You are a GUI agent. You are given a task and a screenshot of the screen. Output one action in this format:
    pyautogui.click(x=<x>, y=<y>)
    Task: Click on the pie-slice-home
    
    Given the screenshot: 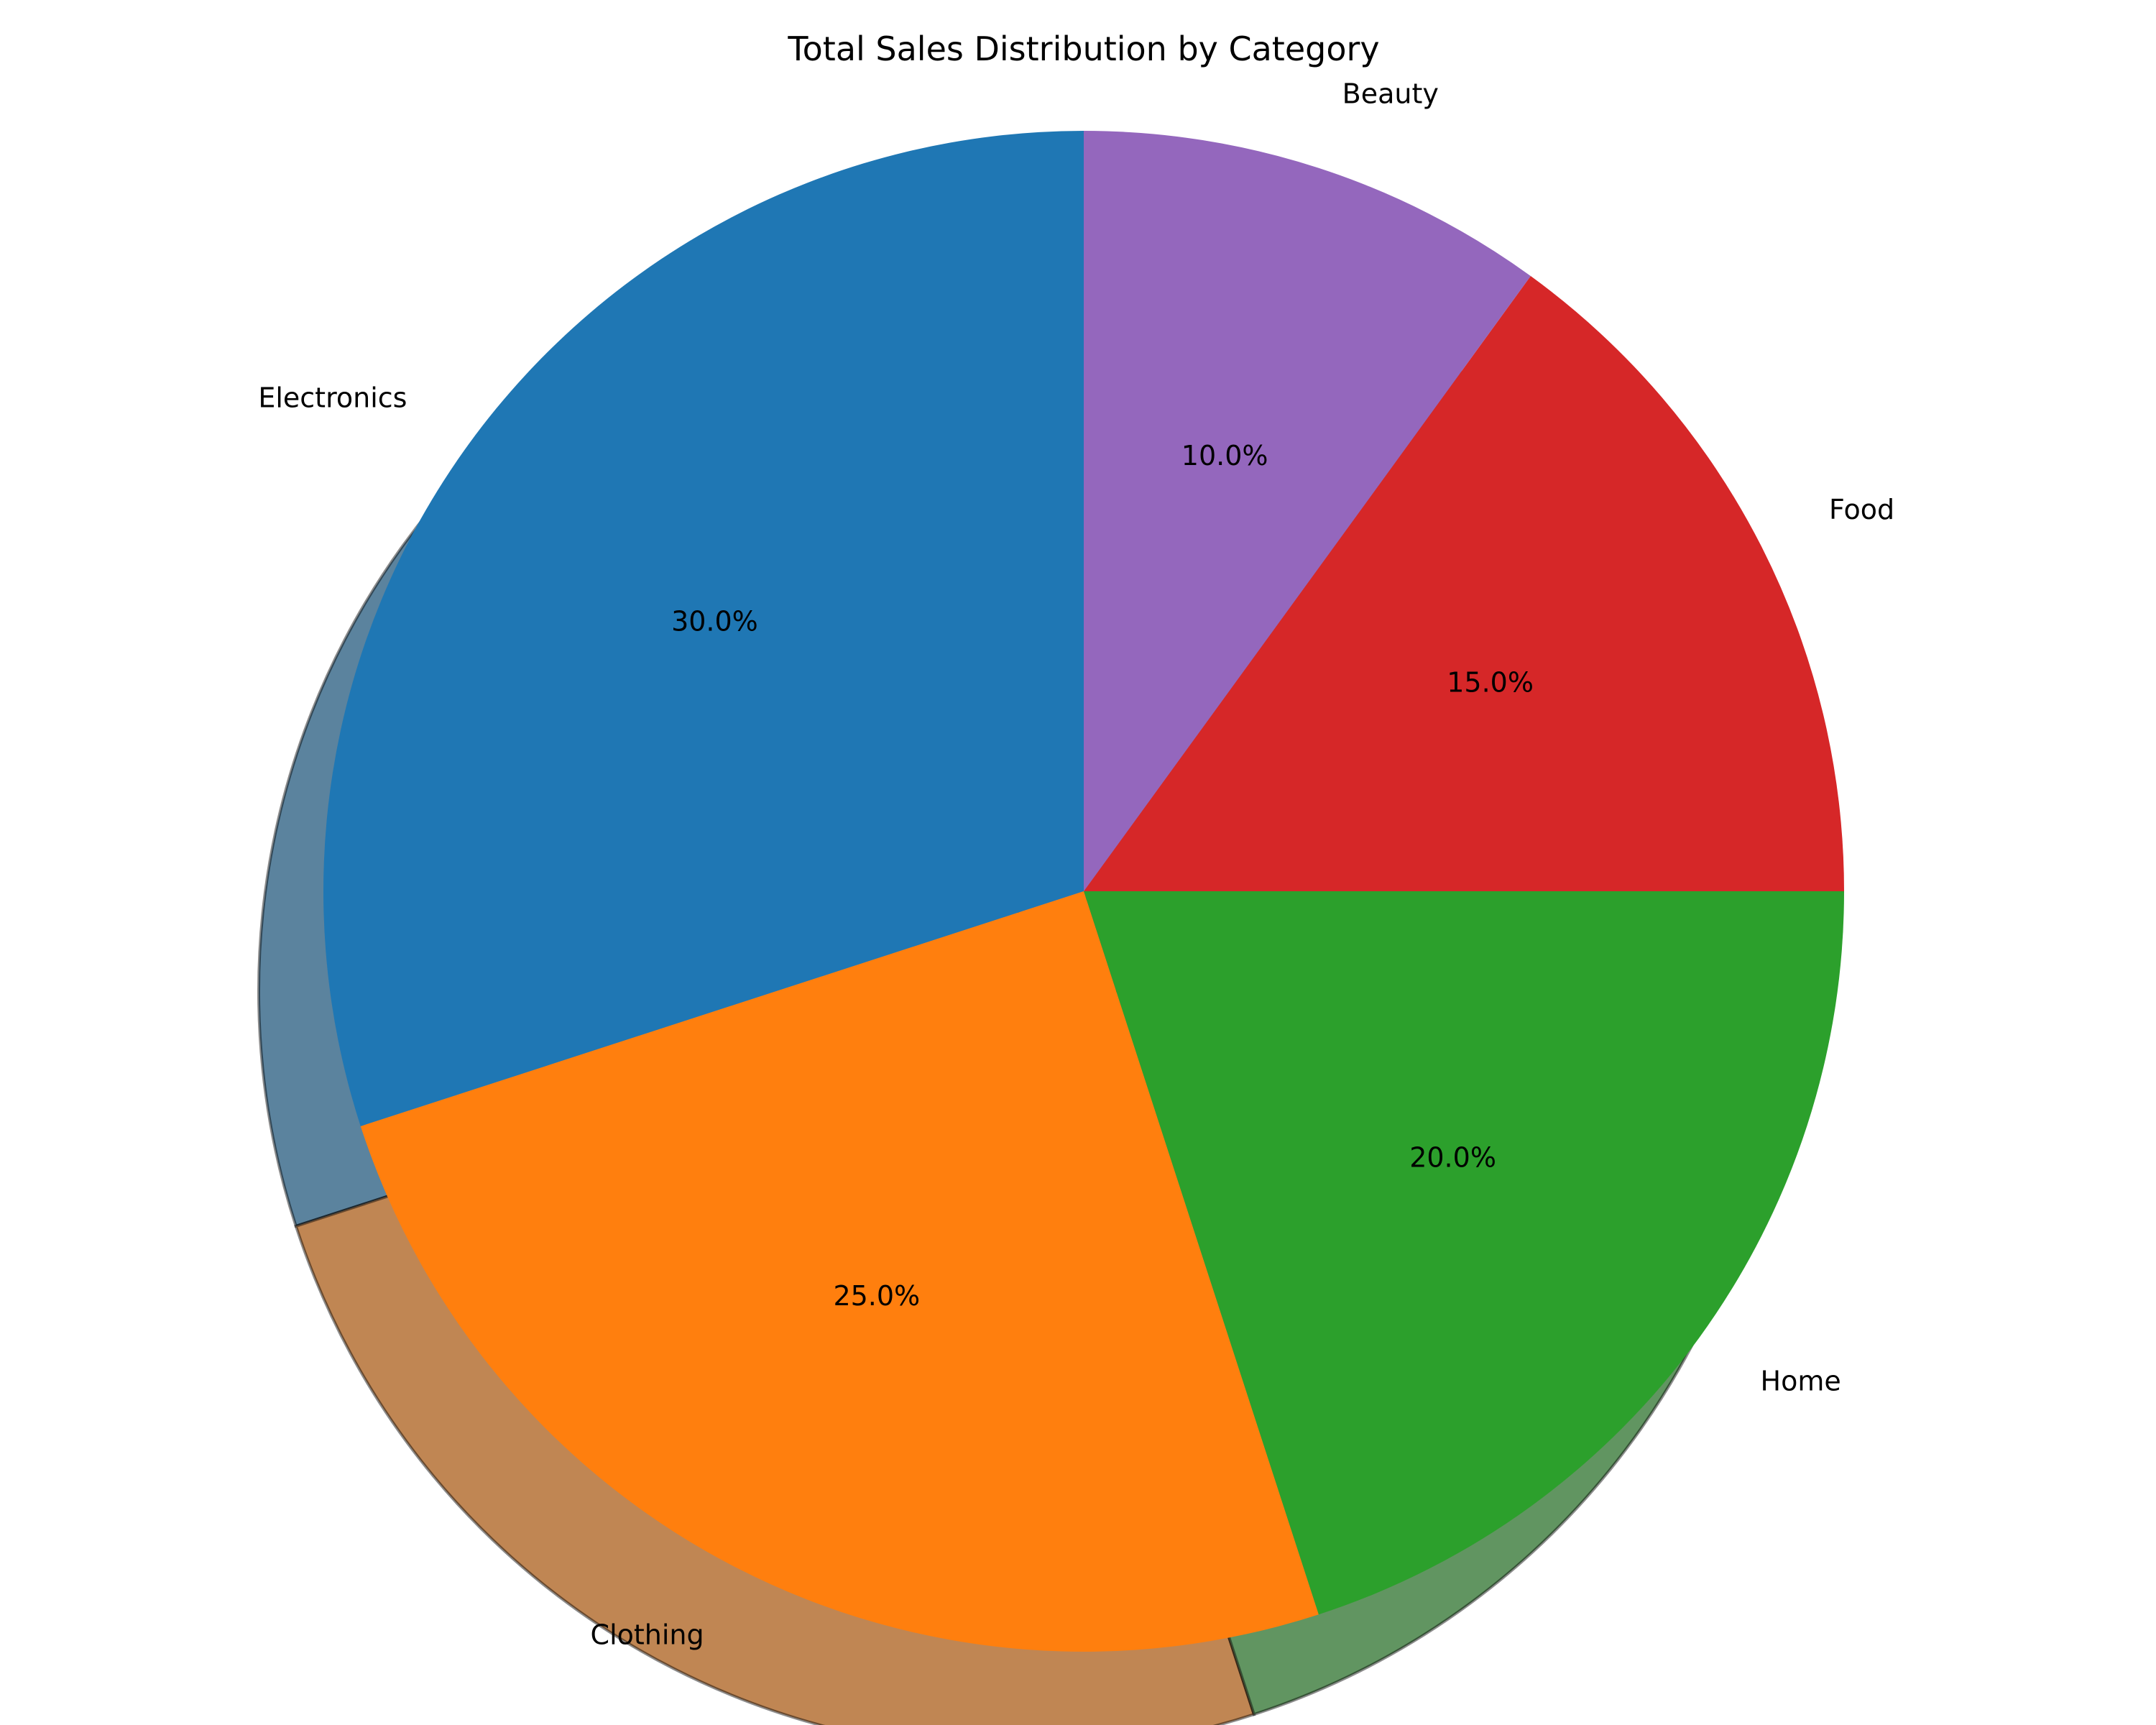 What is the action you would take?
    pyautogui.click(x=1464, y=1253)
    